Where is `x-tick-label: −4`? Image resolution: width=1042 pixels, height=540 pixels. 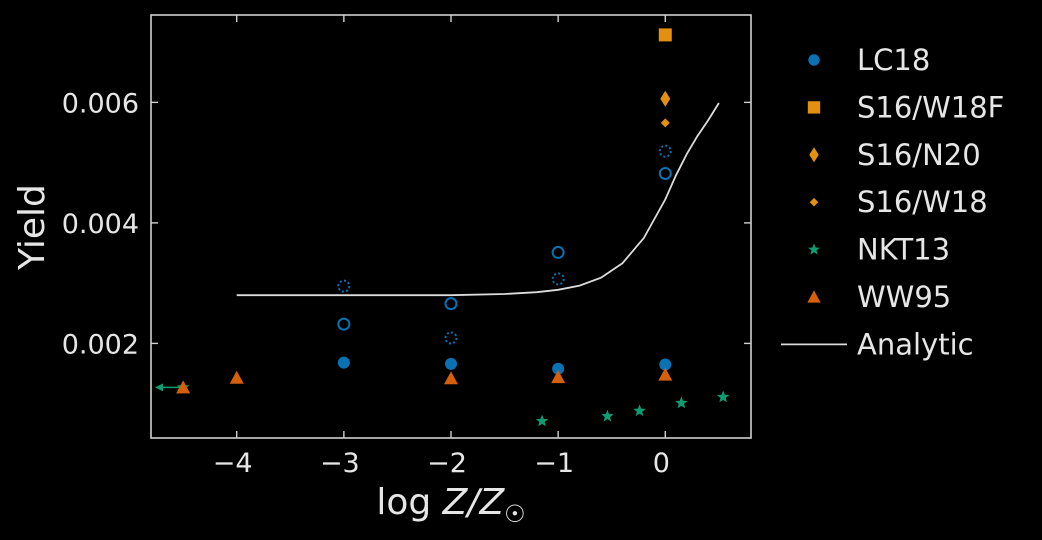
x-tick-label: −4 is located at coordinates (233, 463).